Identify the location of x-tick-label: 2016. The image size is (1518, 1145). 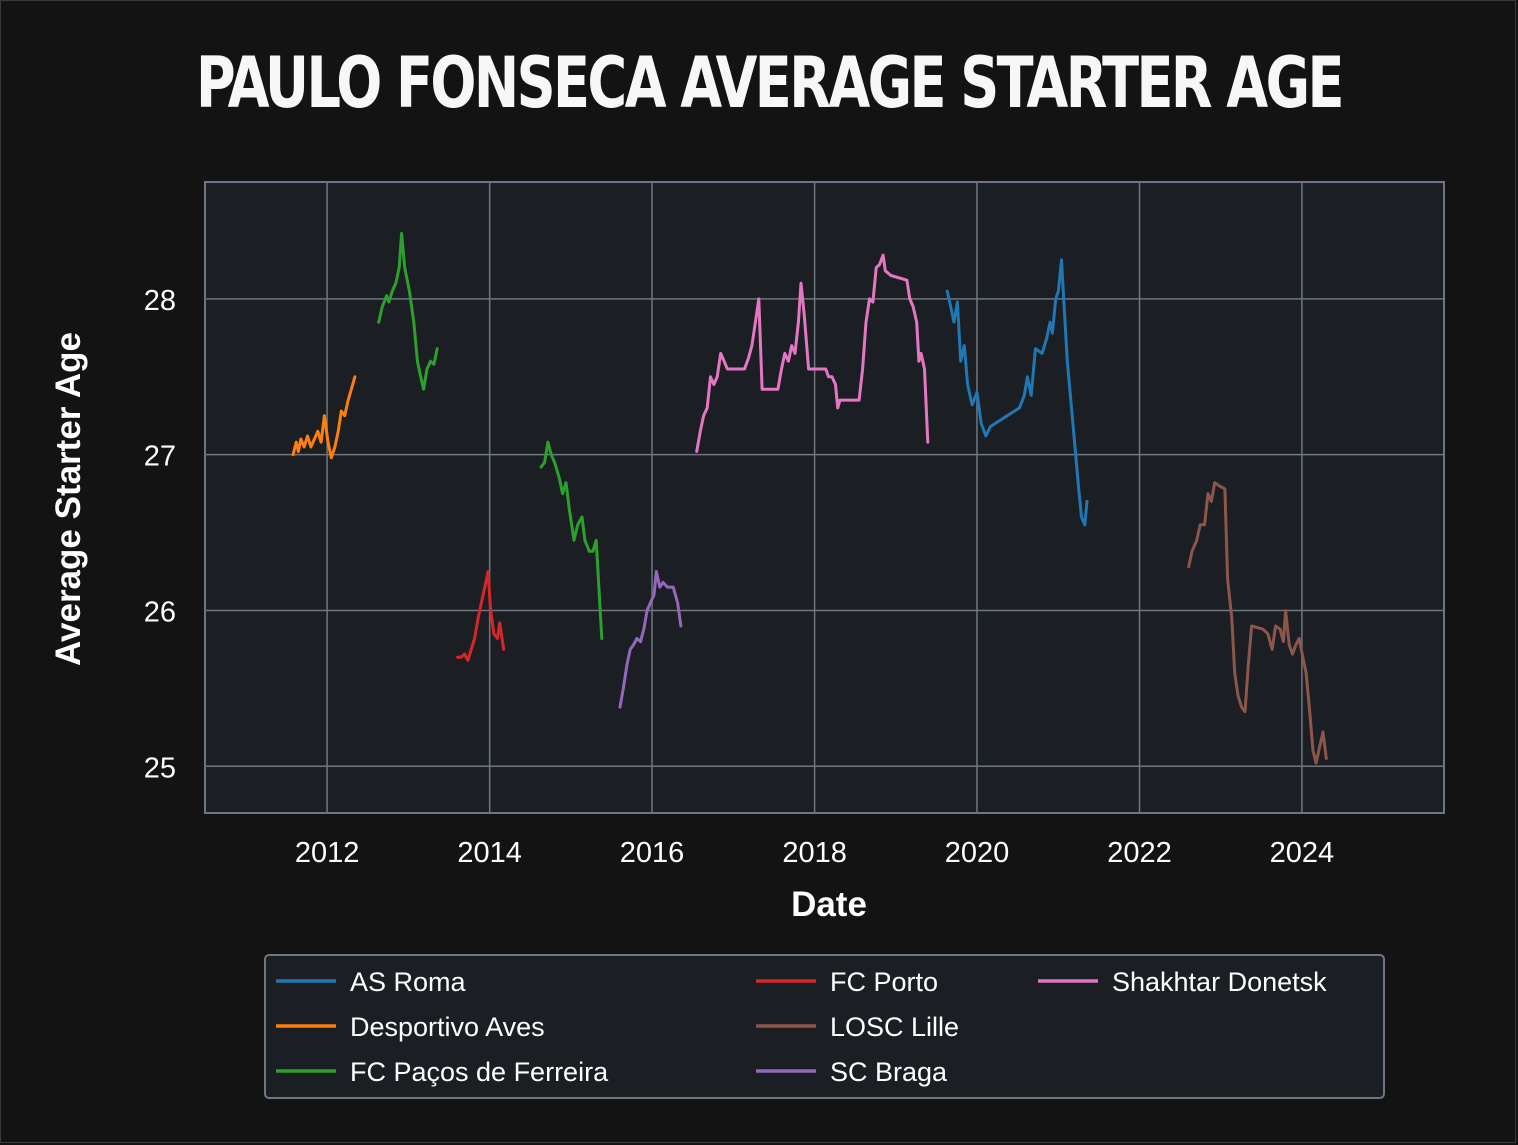
(652, 853).